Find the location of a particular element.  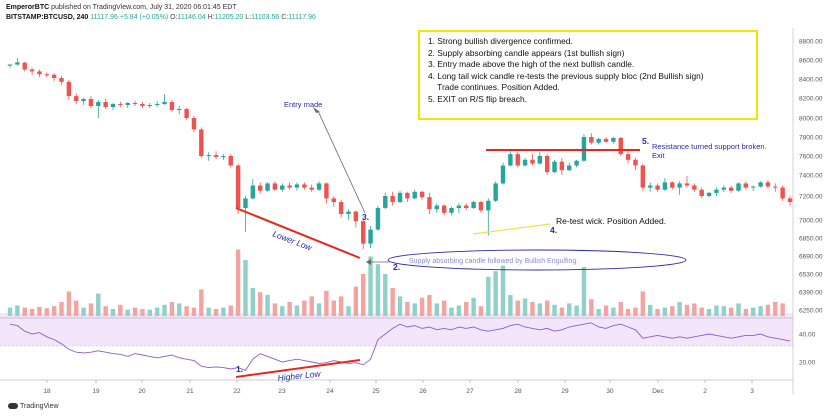

price-tick-label: 8600.00 is located at coordinates (811, 61).